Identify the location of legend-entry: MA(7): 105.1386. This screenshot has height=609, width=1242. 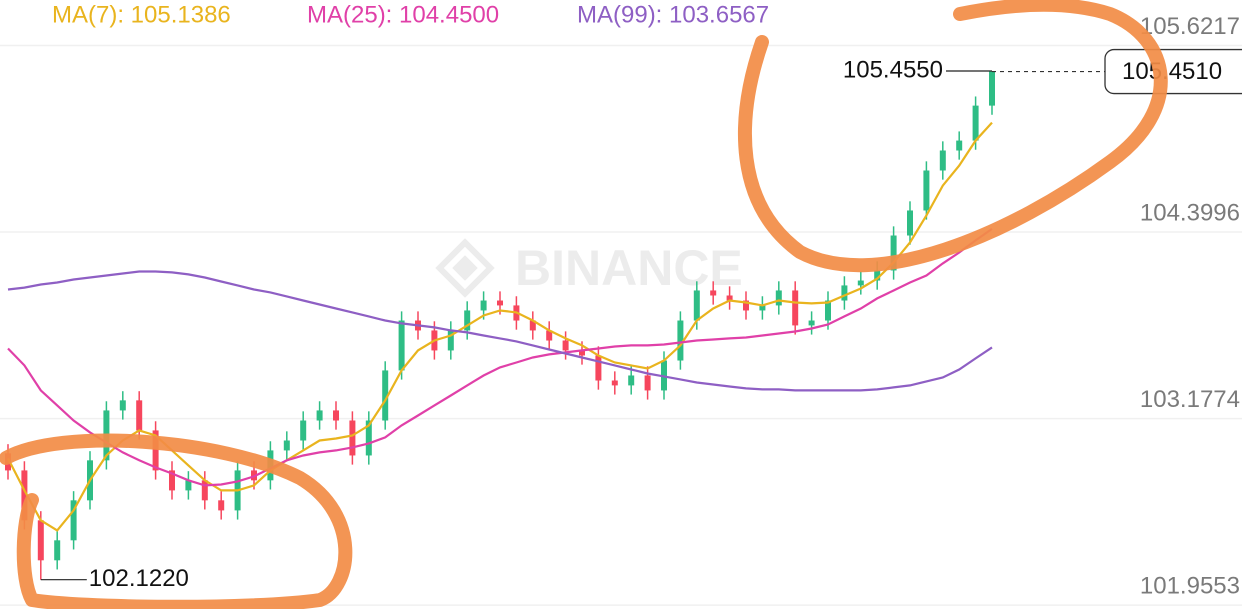
(141, 14).